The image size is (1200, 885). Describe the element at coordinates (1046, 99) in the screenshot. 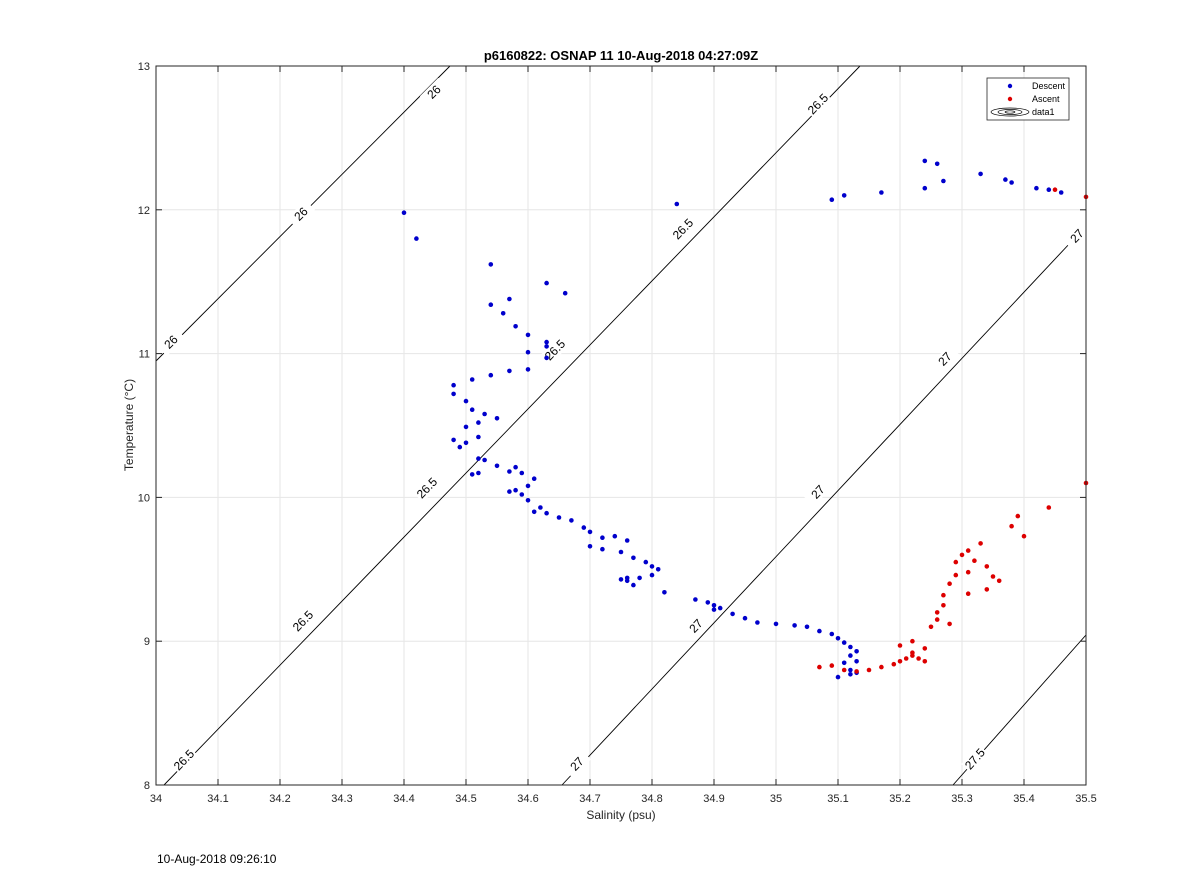

I see `legend-label-ascent: Ascent` at that location.